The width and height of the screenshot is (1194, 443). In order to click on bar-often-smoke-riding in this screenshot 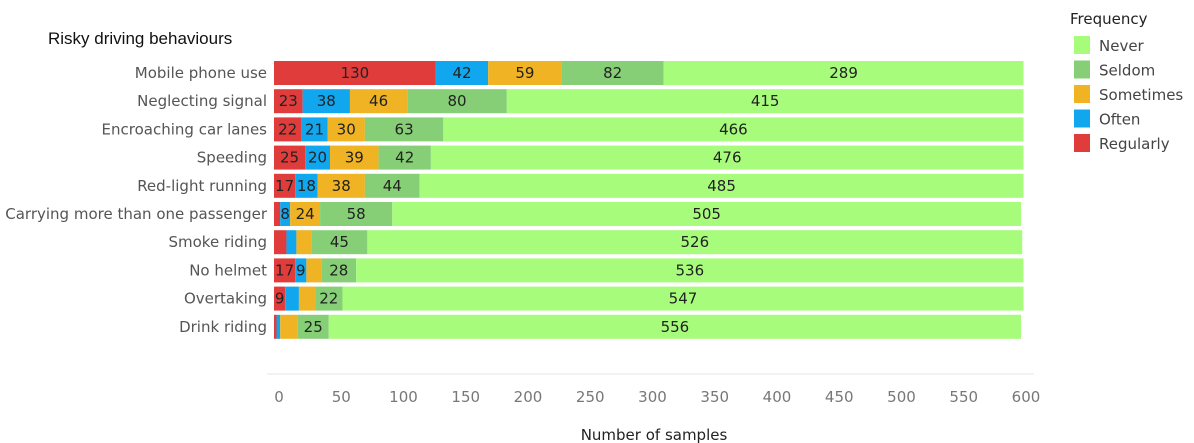, I will do `click(291, 242)`.